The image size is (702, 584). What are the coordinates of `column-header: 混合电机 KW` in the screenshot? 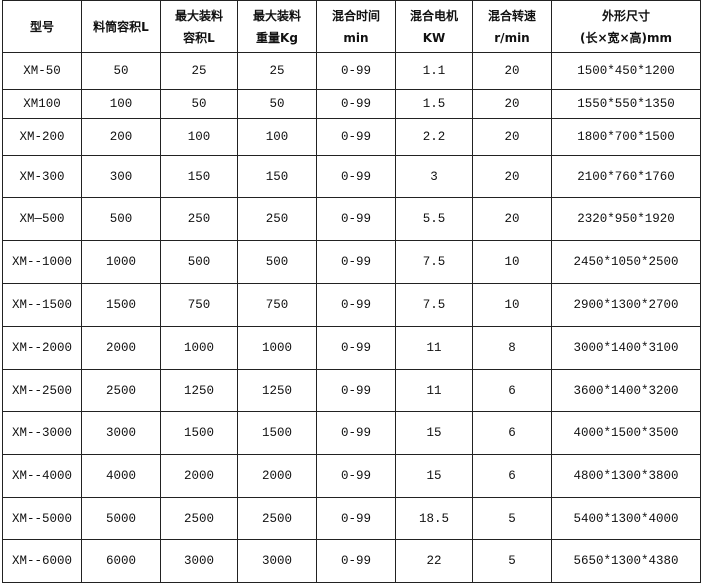 It's located at (434, 26).